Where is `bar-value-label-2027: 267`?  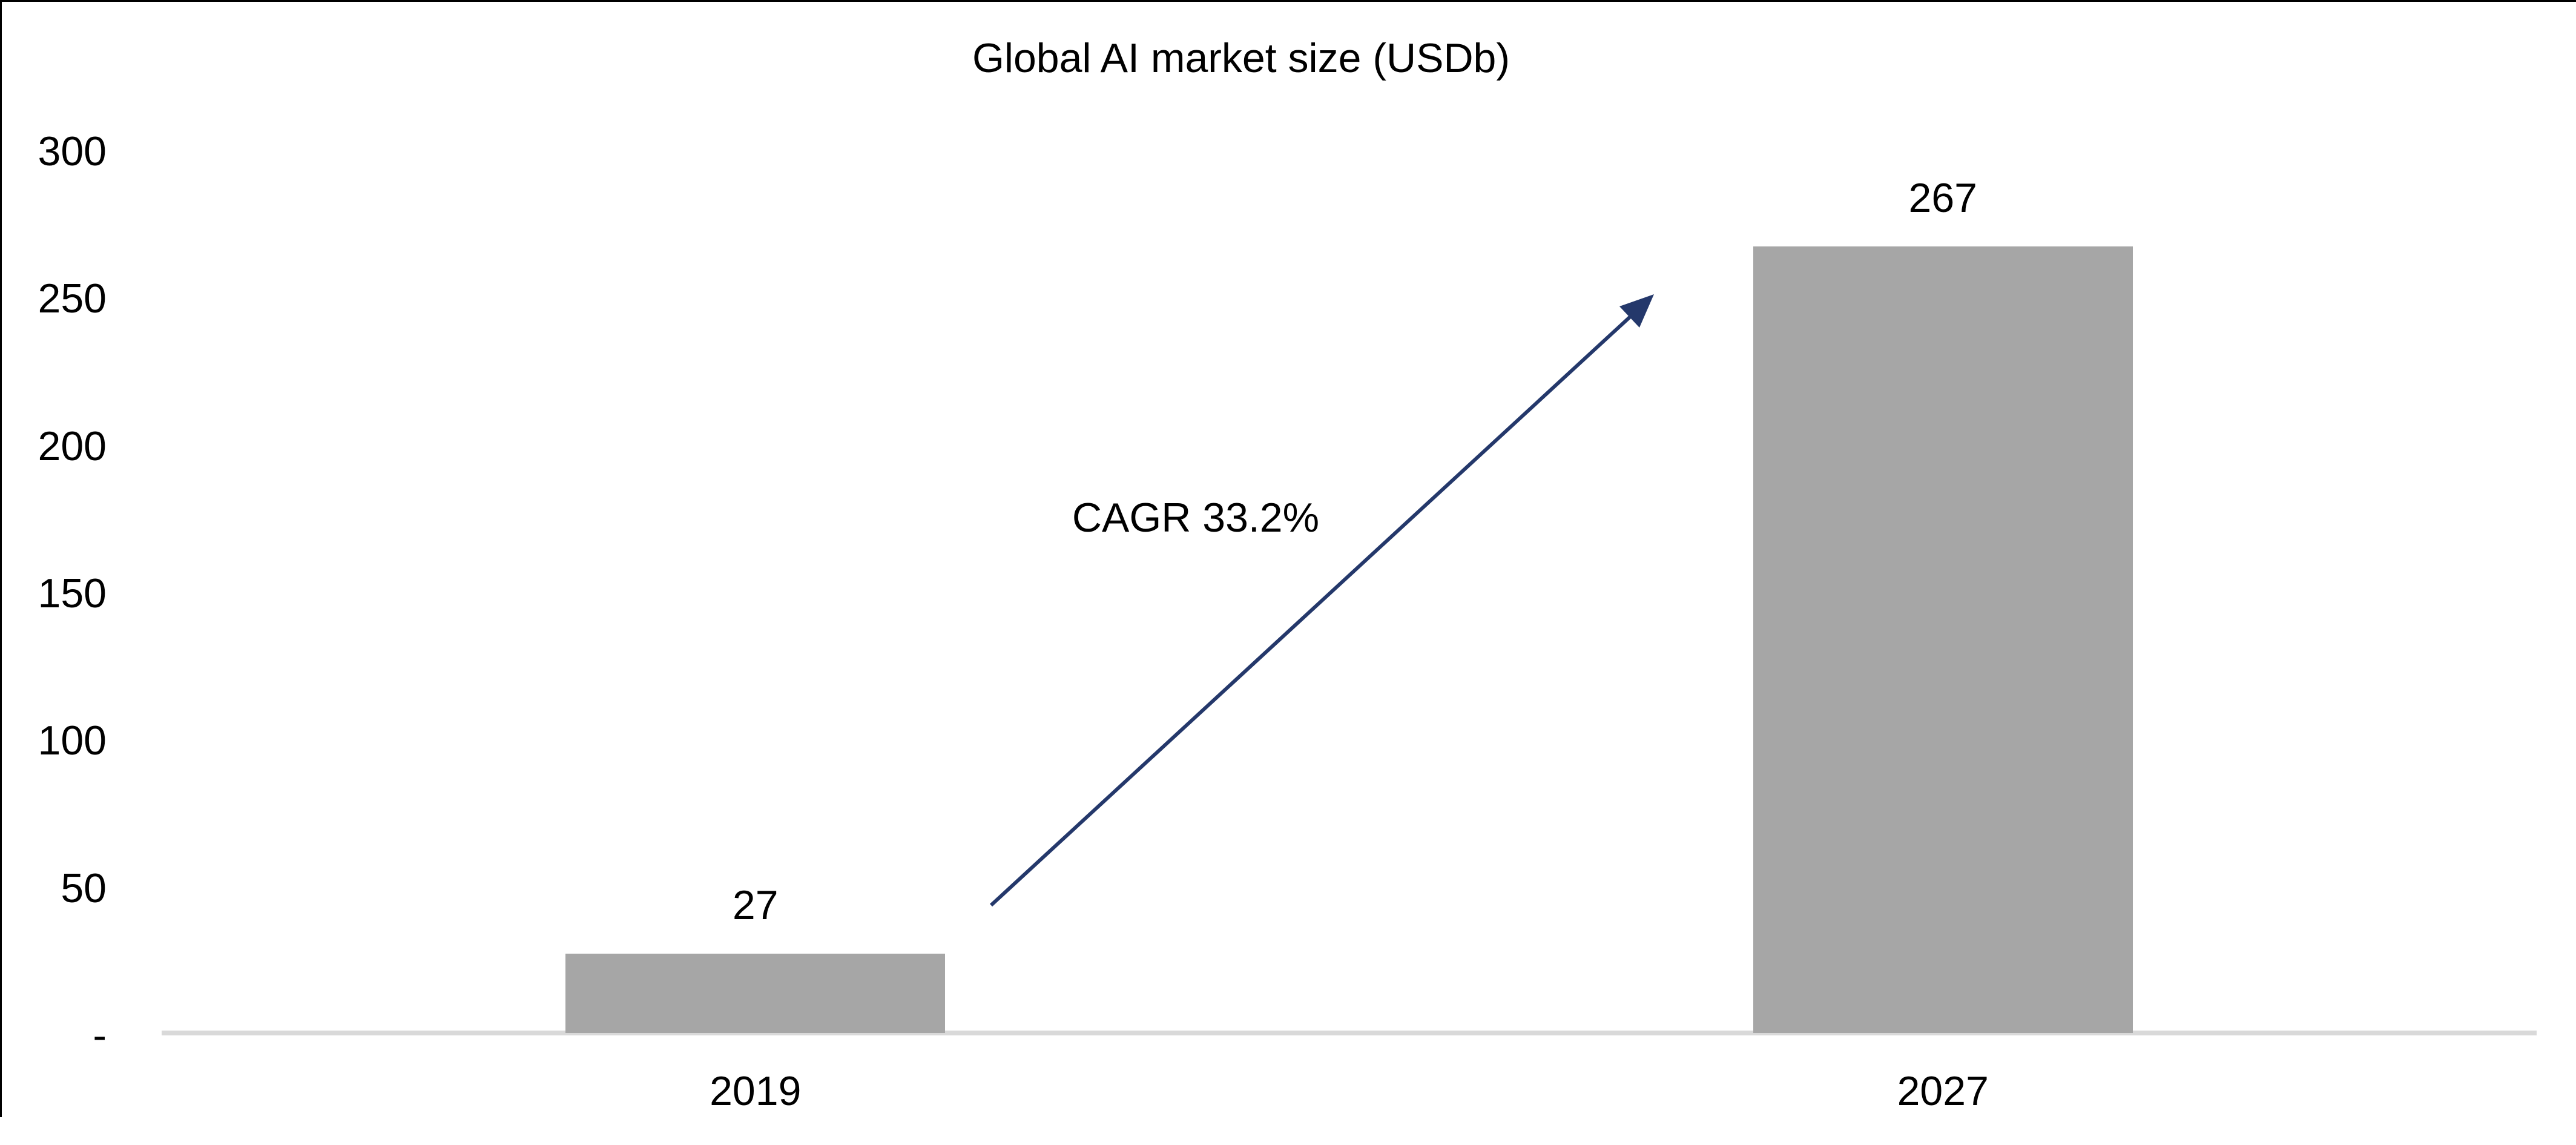
bar-value-label-2027: 267 is located at coordinates (1942, 198).